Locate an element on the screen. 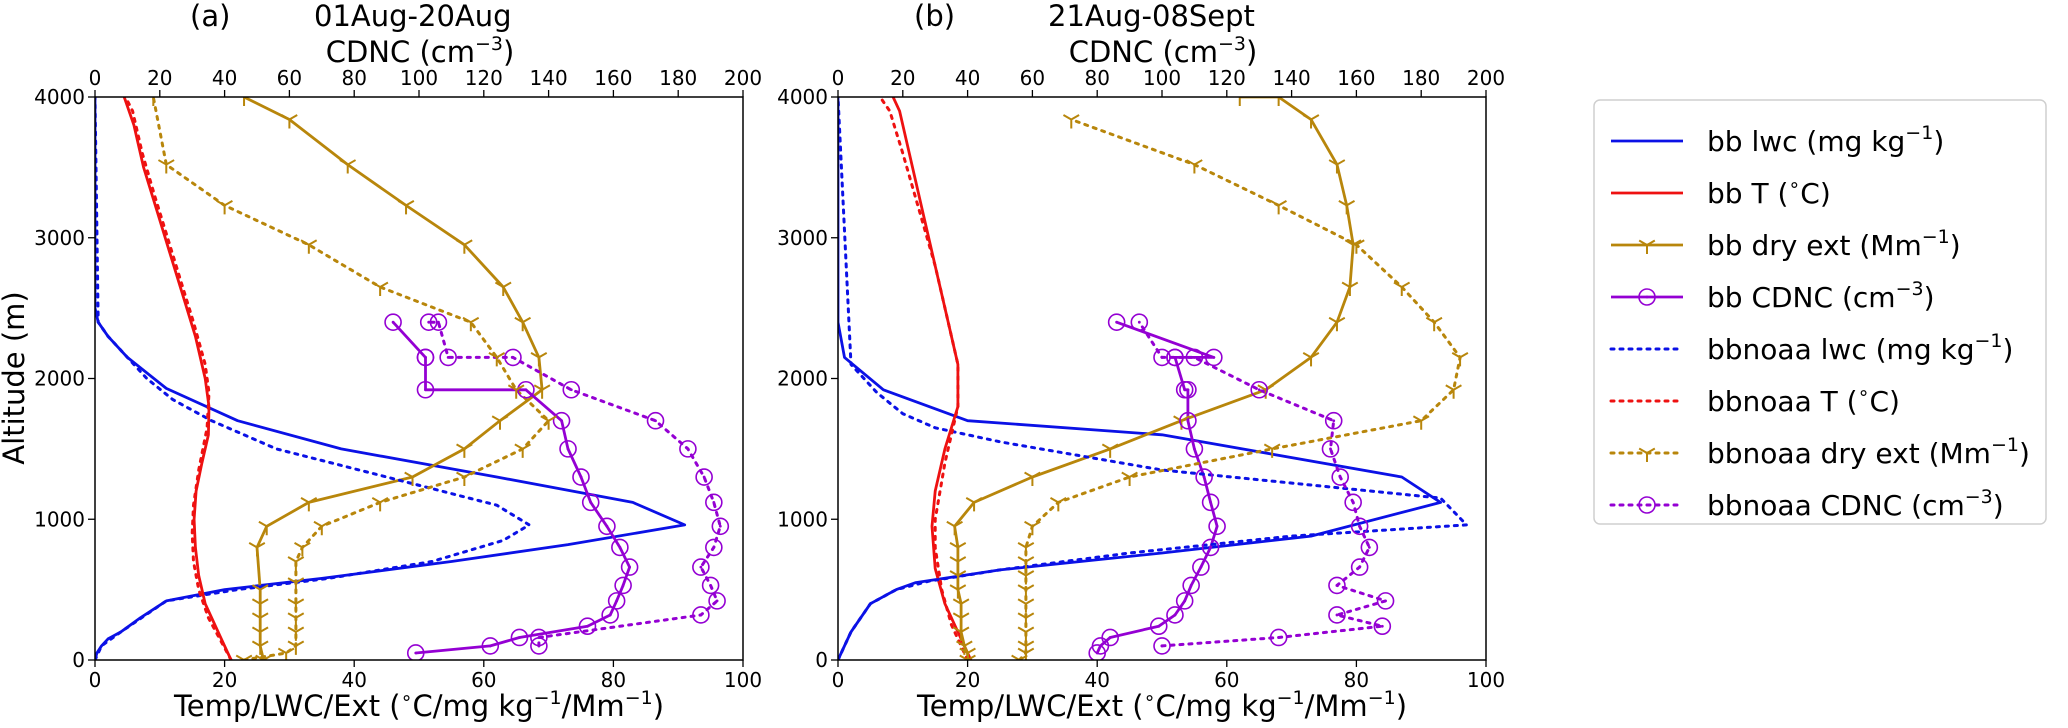 Image resolution: width=2068 pixels, height=728 pixels. x2-tick-label: 60 is located at coordinates (1032, 78).